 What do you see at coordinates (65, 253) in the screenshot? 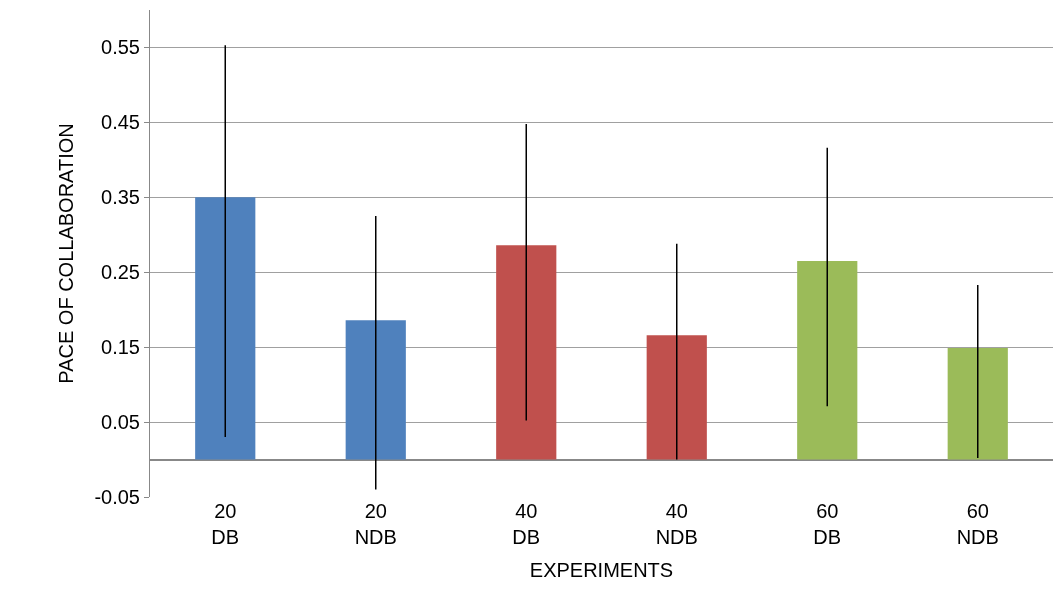
I see `y-axis-title: PACE OF COLLABORATION` at bounding box center [65, 253].